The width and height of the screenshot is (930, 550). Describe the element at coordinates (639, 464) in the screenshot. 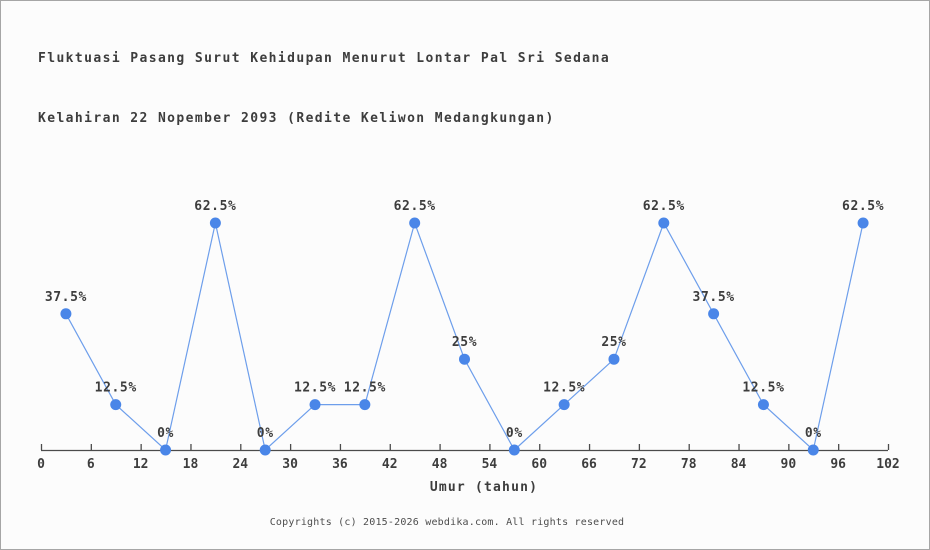

I see `x-axis-tick-label: 72` at that location.